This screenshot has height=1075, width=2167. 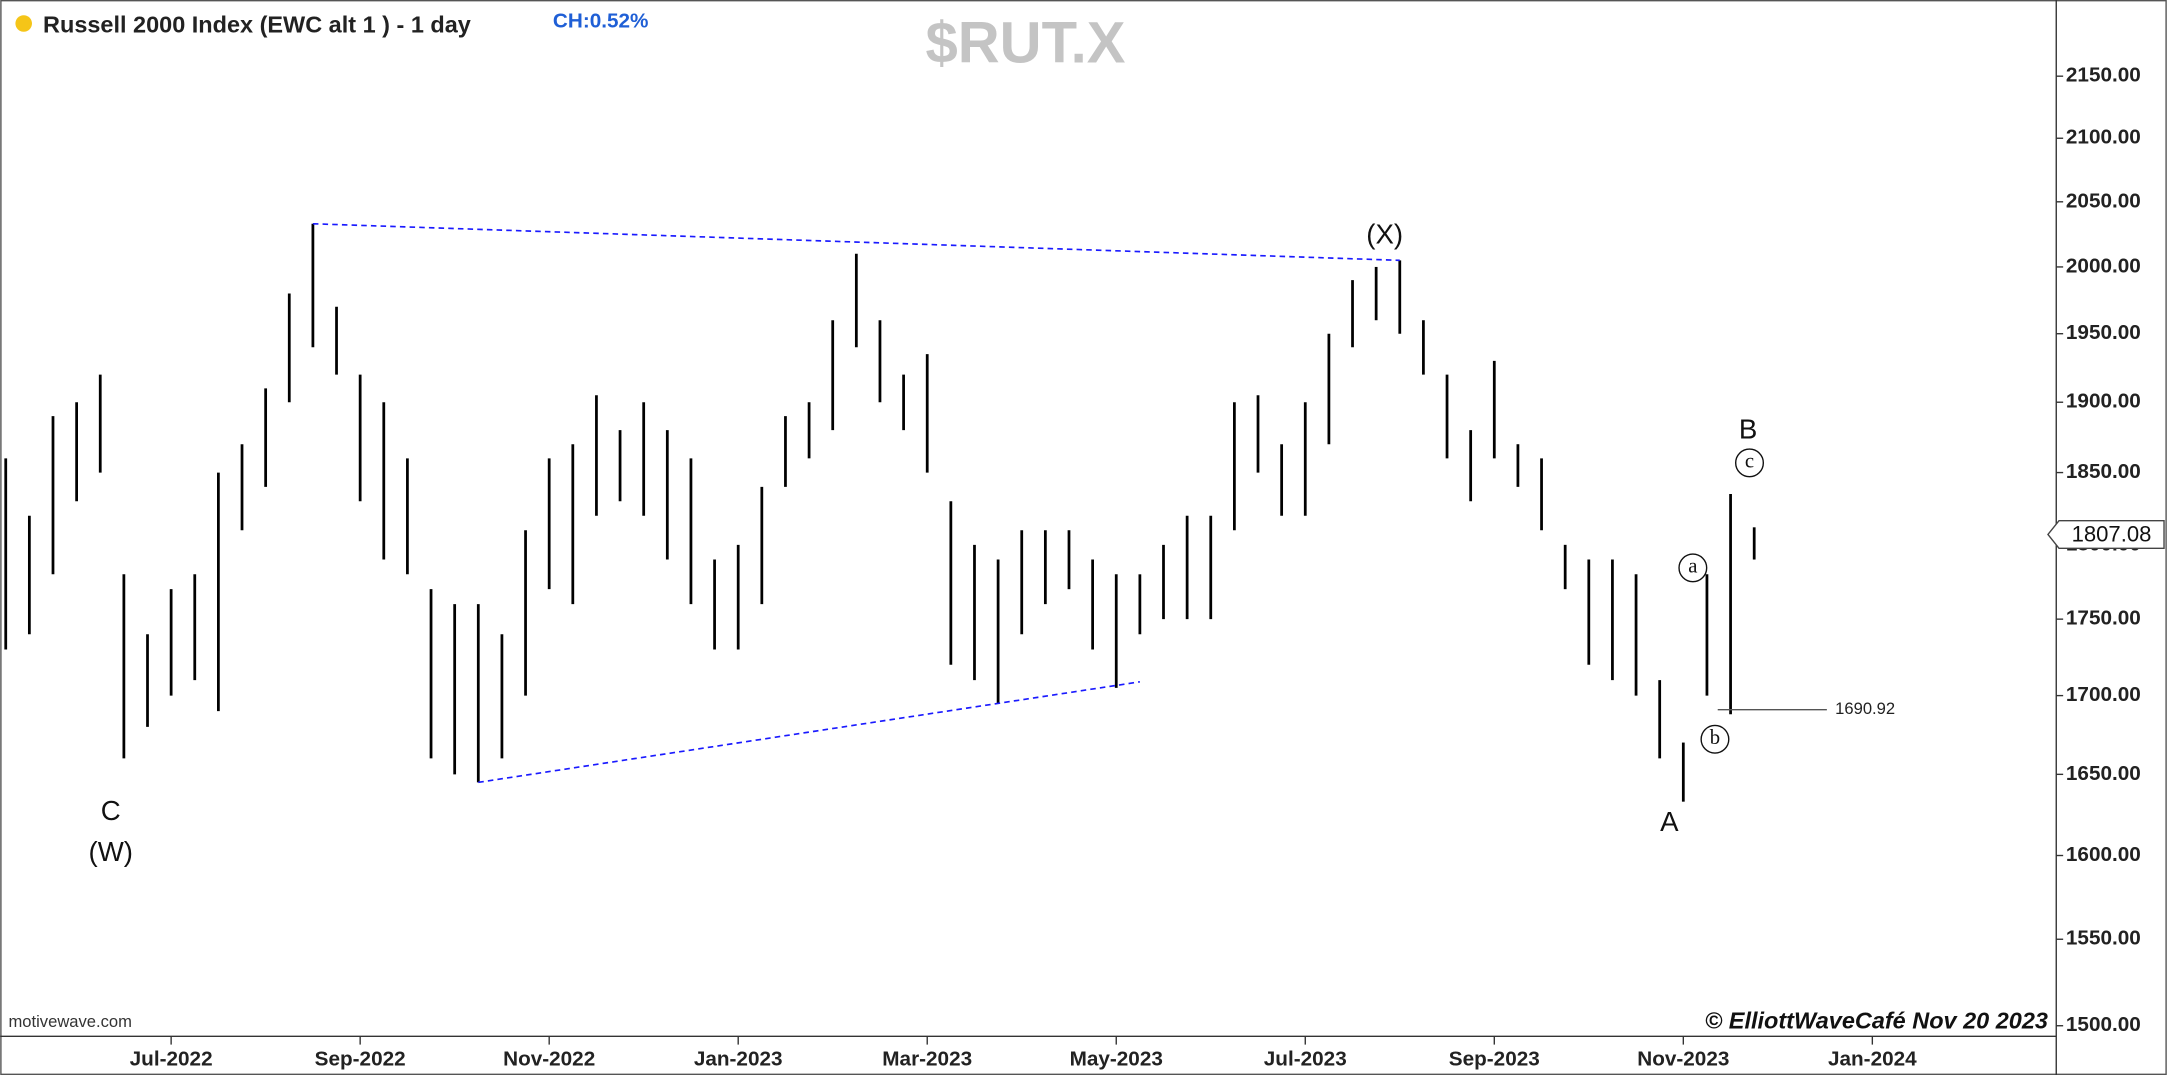 I want to click on x-tick-label: Jan-2023, so click(x=738, y=1058).